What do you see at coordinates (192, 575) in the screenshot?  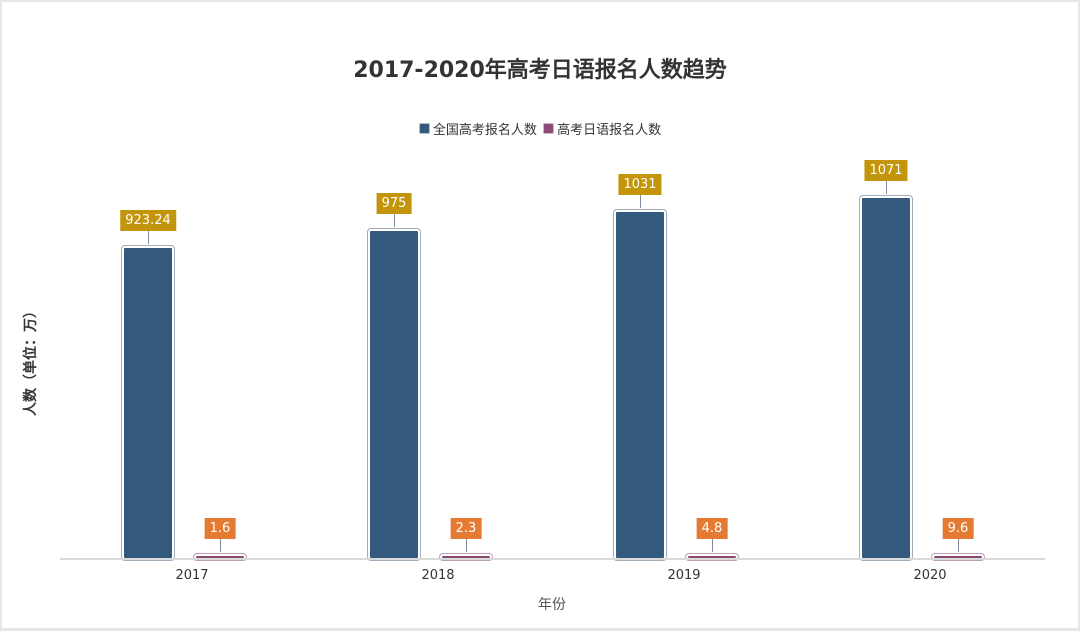 I see `x-tick-label: 2017` at bounding box center [192, 575].